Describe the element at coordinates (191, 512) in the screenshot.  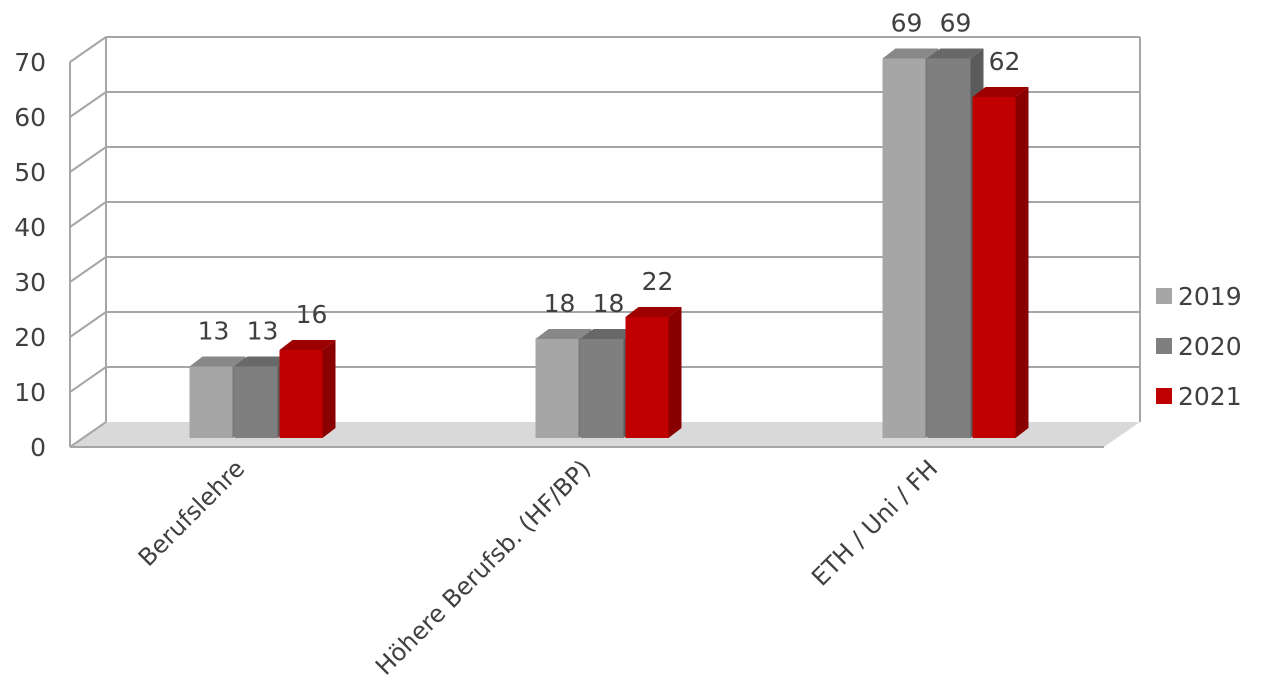
I see `x-tick-label: Berufslehre` at that location.